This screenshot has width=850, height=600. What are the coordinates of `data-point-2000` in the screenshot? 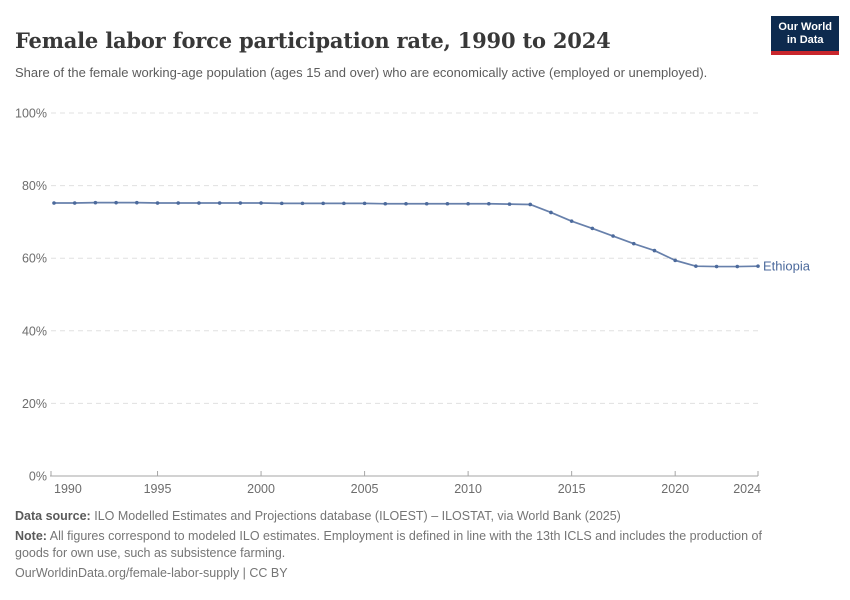 It's located at (261, 203).